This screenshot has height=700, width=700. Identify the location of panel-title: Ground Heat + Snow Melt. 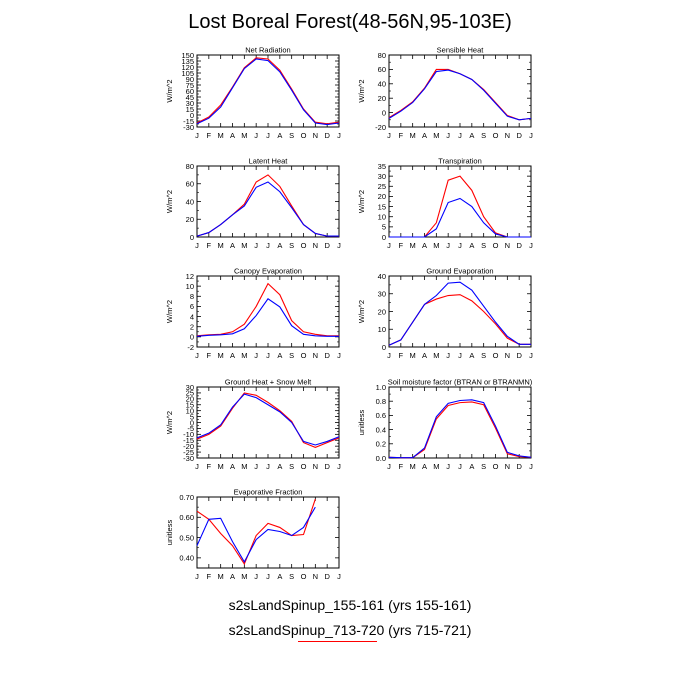
(268, 382).